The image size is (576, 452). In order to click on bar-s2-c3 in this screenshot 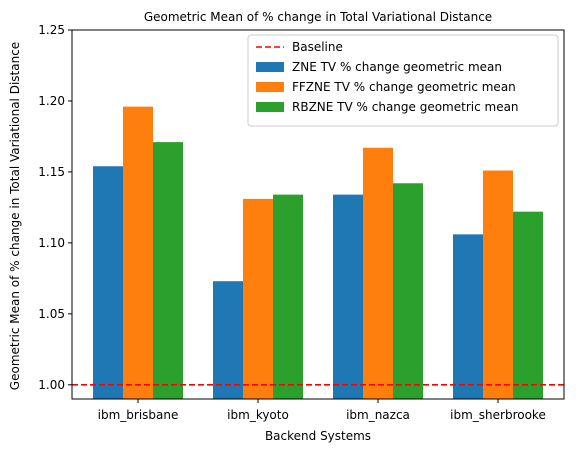, I will do `click(528, 305)`.